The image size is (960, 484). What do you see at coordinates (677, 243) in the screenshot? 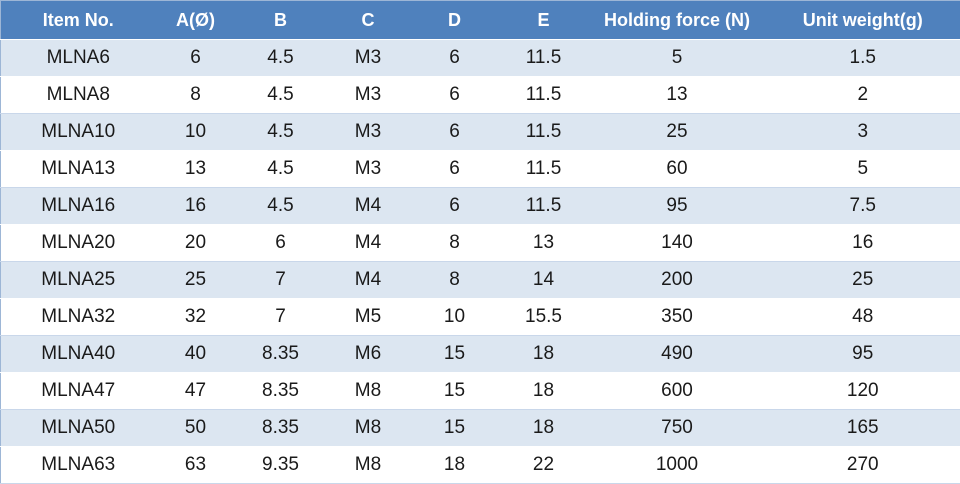
I see `table-cell: 140` at bounding box center [677, 243].